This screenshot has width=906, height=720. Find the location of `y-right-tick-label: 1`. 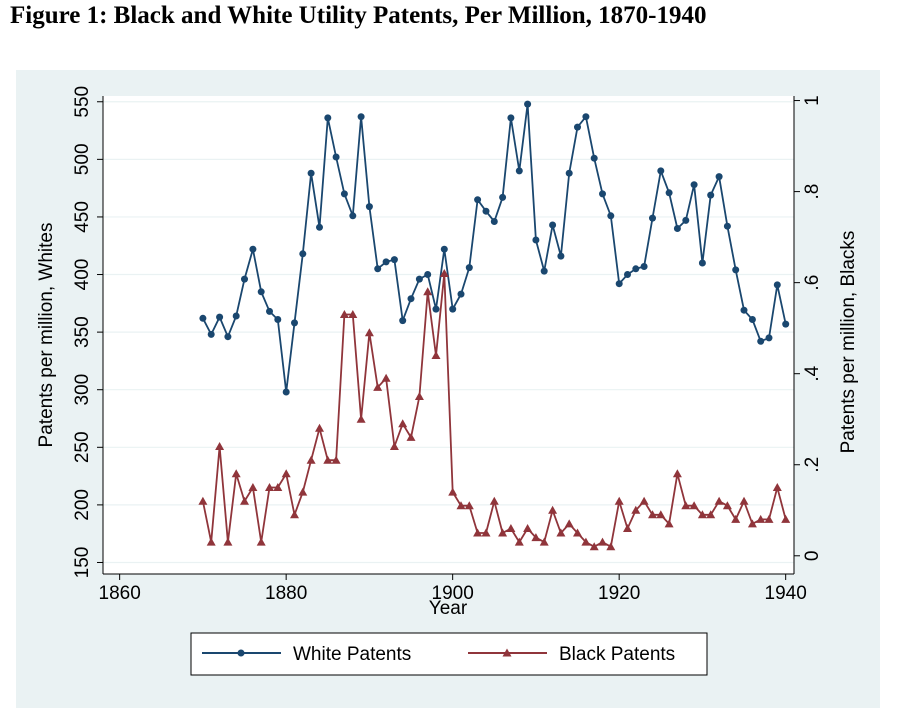

y-right-tick-label: 1 is located at coordinates (812, 100).